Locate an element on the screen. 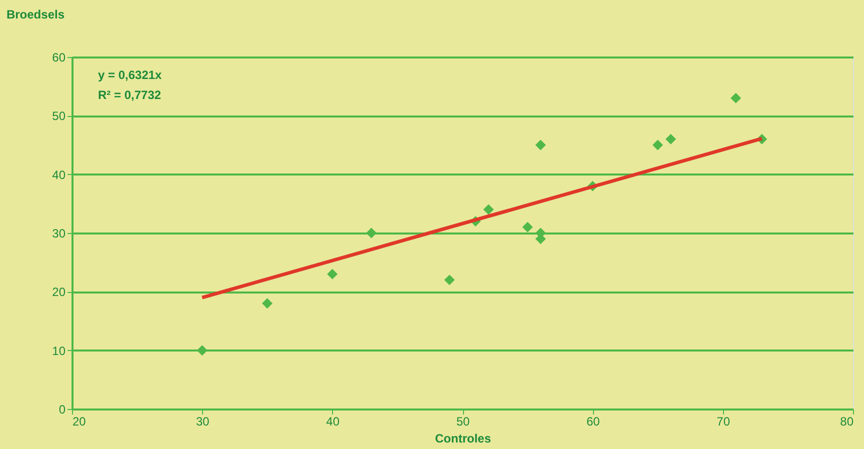 This screenshot has width=864, height=449. x-tick-label: 70 is located at coordinates (723, 421).